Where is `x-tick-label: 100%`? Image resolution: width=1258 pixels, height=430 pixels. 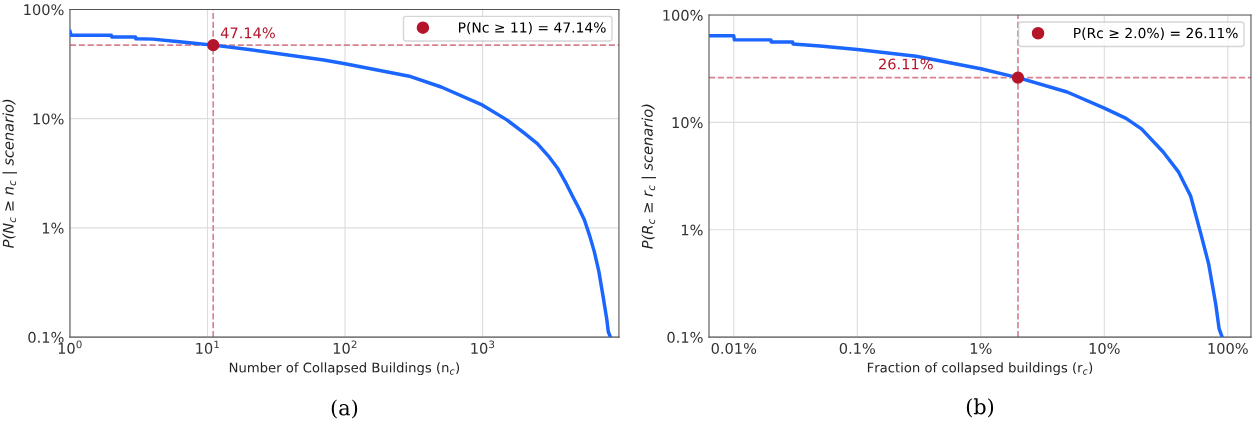 x-tick-label: 100% is located at coordinates (1228, 348).